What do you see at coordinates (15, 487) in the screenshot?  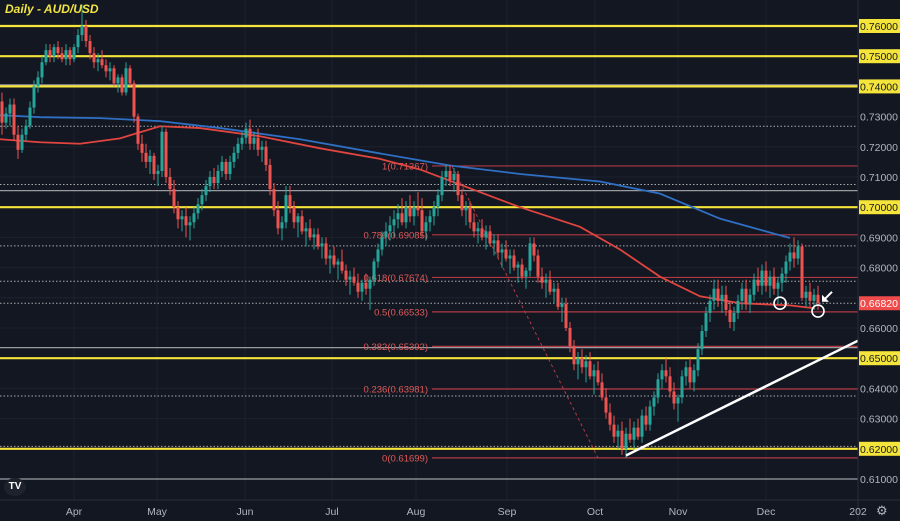 I see `tradingview-logo-icon: TV` at bounding box center [15, 487].